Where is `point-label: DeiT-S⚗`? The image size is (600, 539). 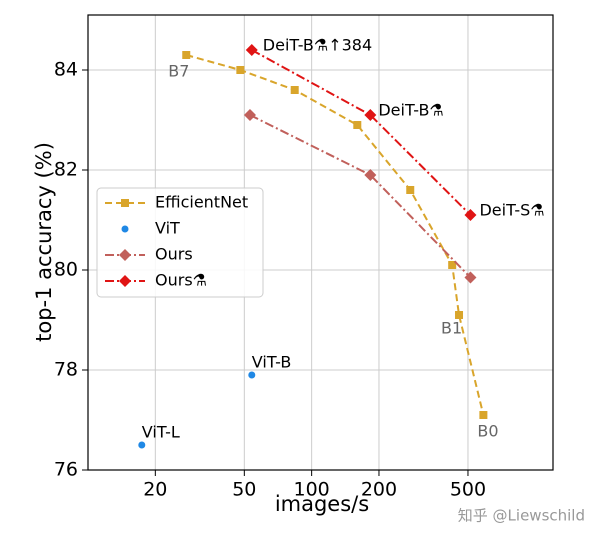 point-label: DeiT-S⚗ is located at coordinates (511, 210).